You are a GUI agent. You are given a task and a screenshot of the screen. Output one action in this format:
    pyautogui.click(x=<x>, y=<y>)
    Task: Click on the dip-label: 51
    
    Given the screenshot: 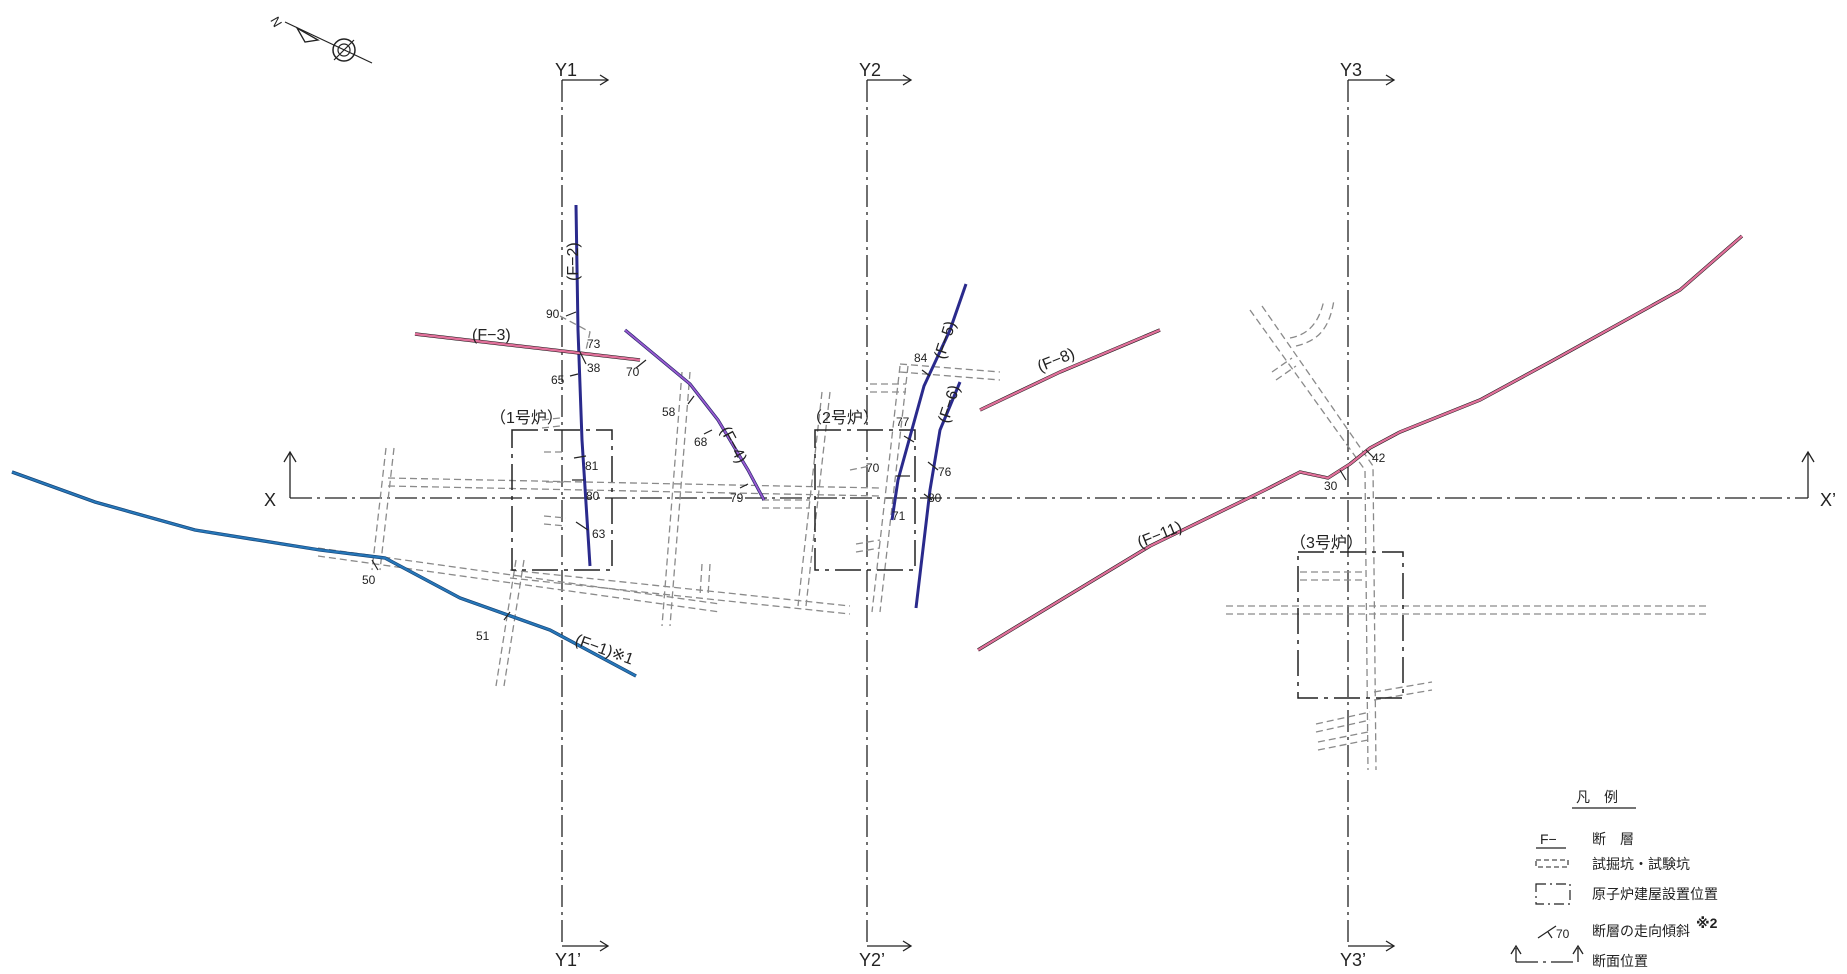 What is the action you would take?
    pyautogui.click(x=483, y=636)
    